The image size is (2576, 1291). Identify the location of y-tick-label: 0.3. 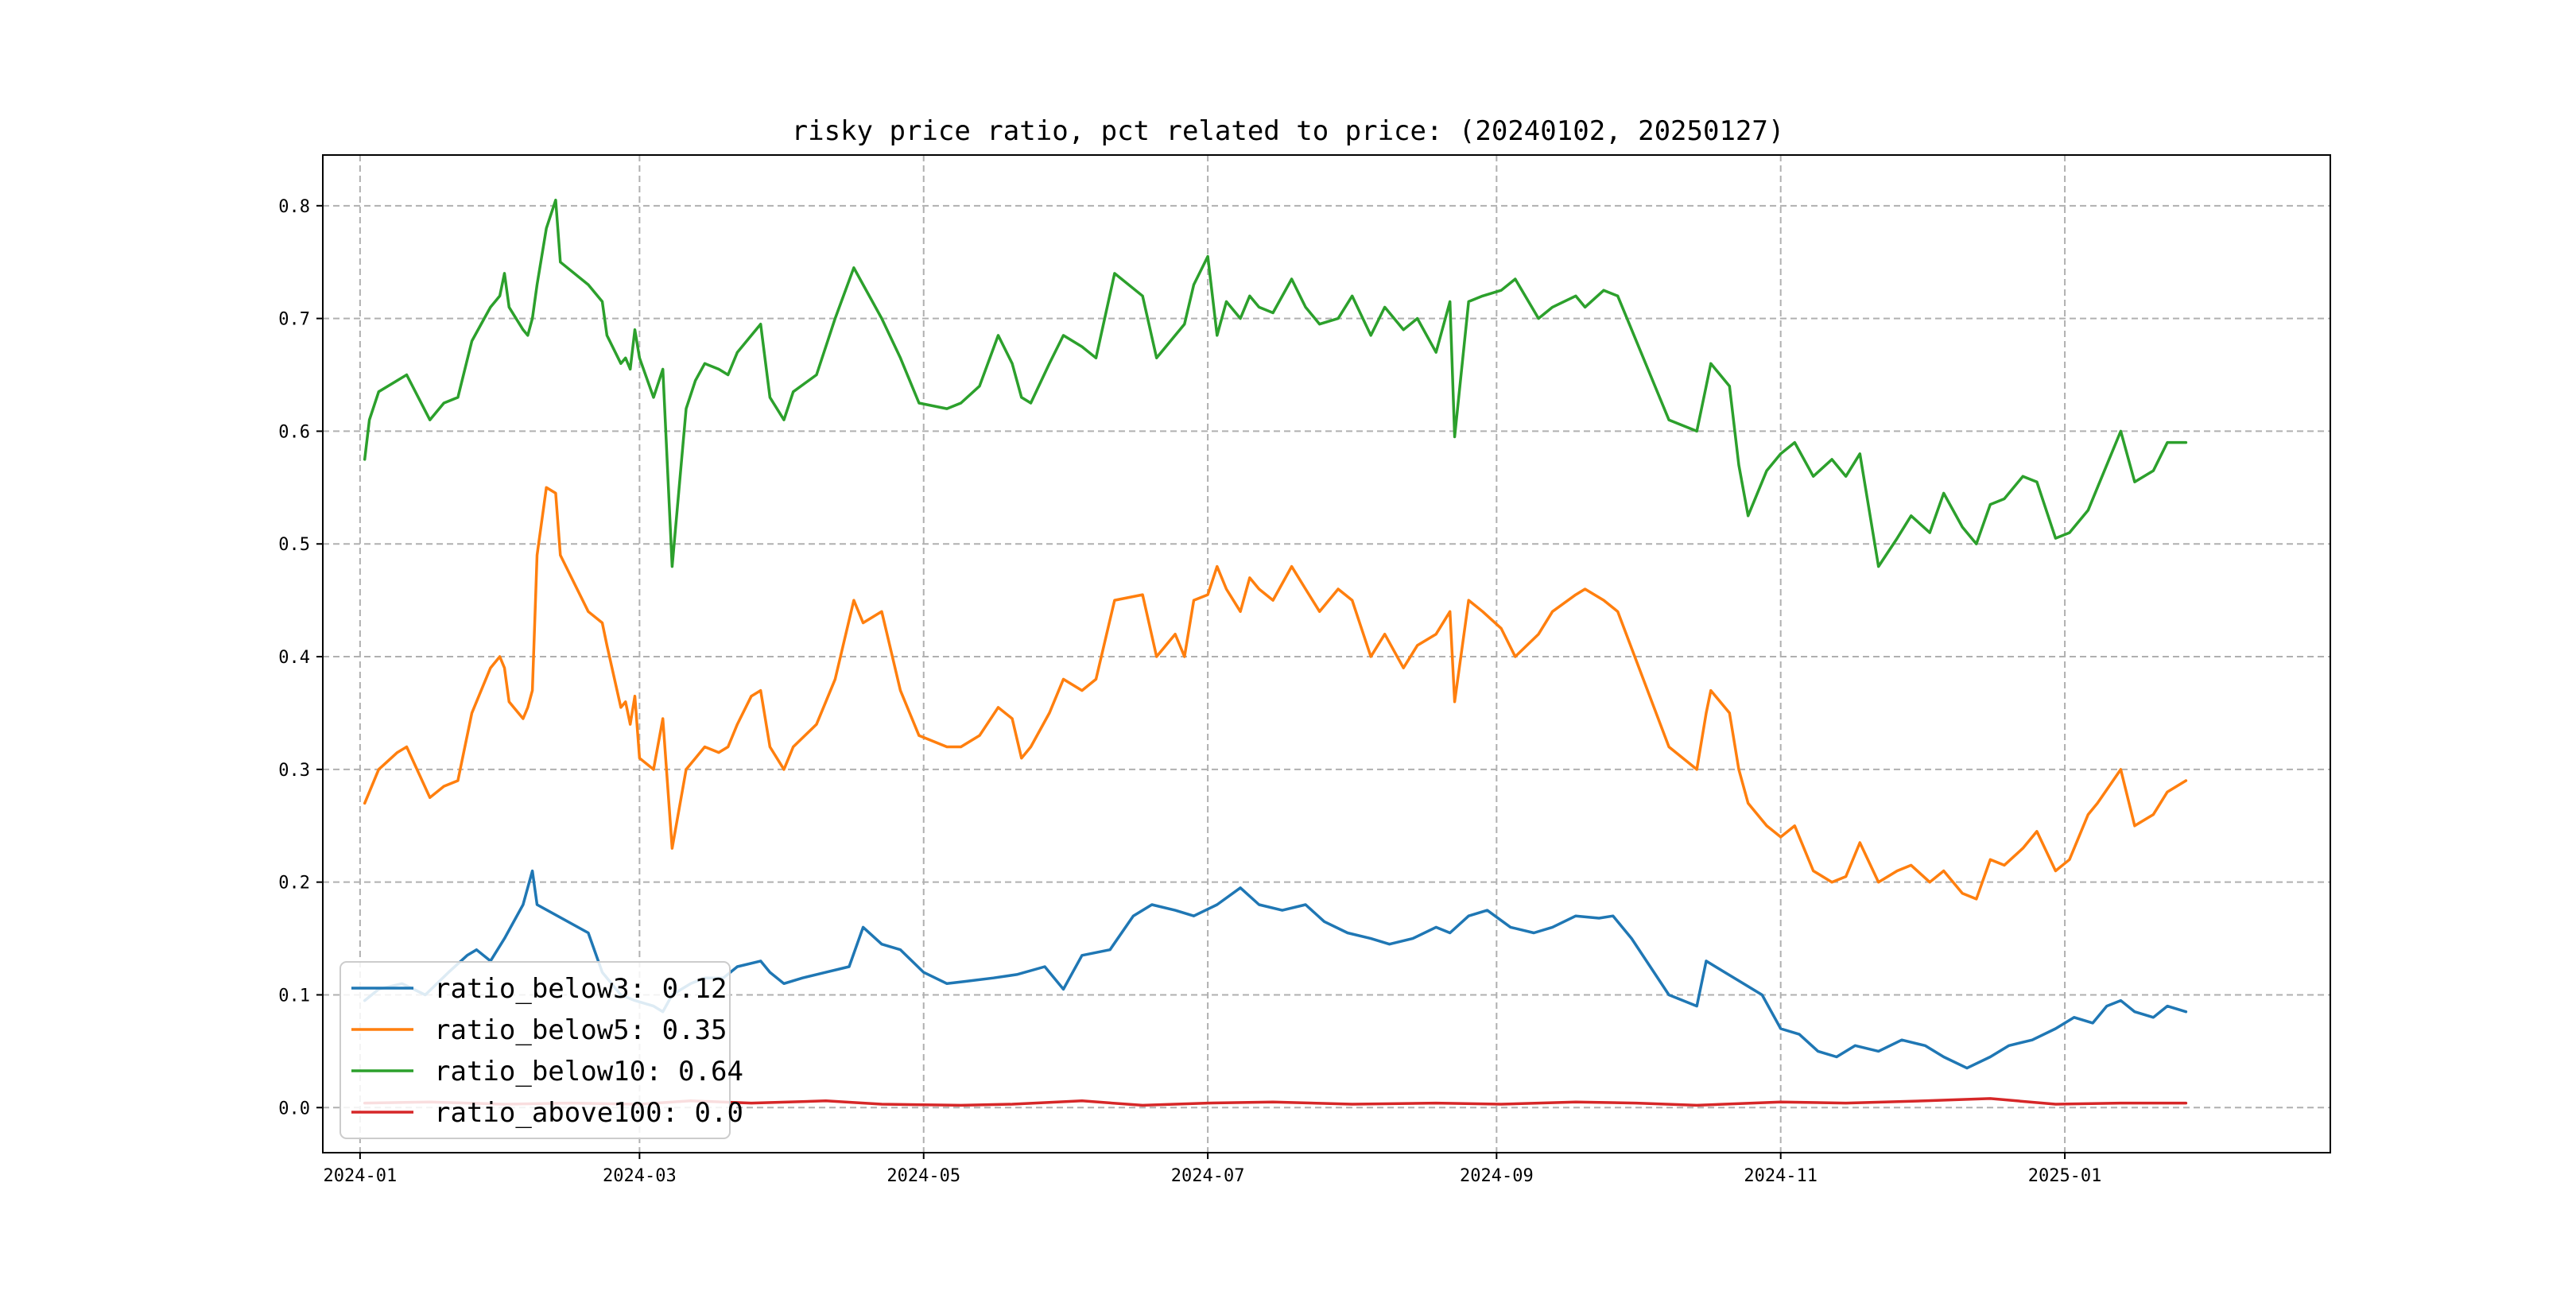
(294, 771).